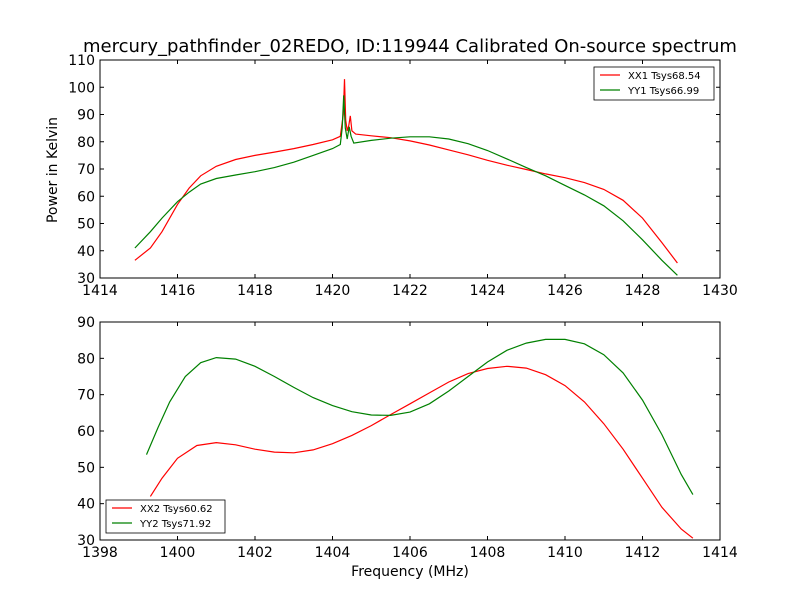  I want to click on y-tick-label: 100, so click(81, 88).